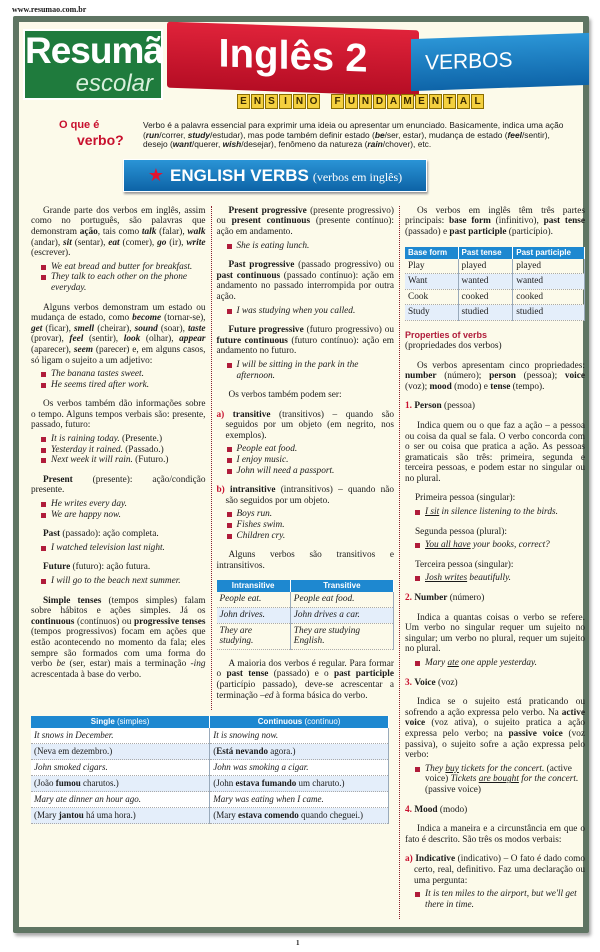  I want to click on text-run: one apple yesterday., so click(497, 663).